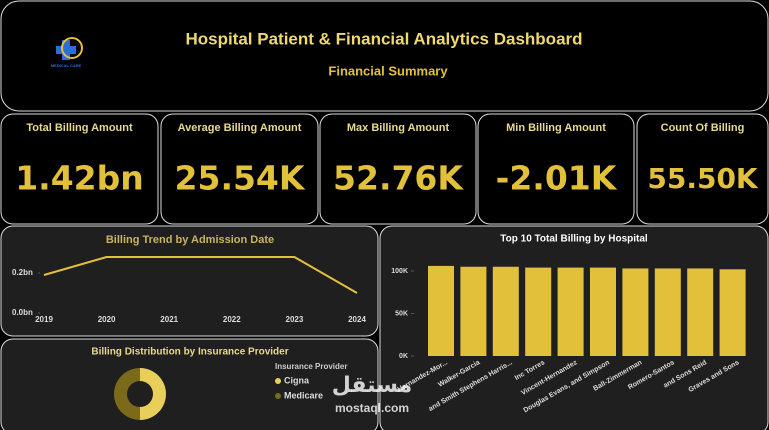 This screenshot has width=769, height=430. I want to click on chart-title: Billing Trend by Admission Date, so click(190, 240).